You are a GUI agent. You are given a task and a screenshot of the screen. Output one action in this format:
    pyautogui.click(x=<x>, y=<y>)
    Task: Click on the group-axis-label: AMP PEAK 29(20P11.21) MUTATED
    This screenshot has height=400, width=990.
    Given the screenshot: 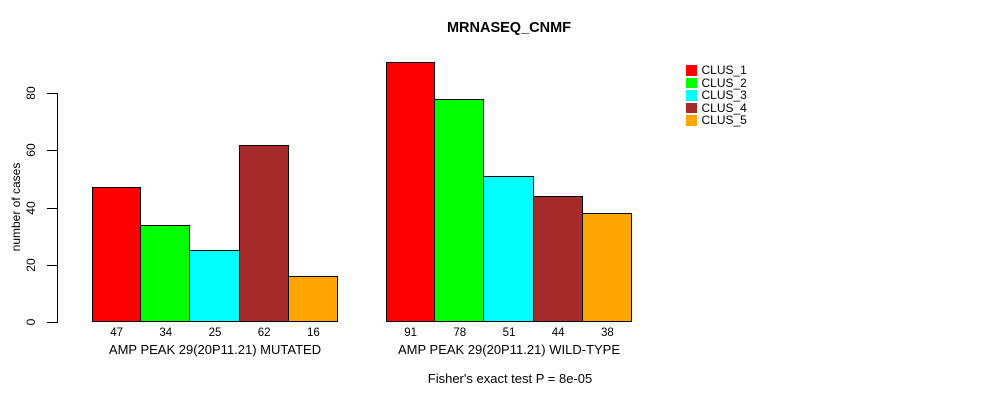 What is the action you would take?
    pyautogui.click(x=215, y=349)
    